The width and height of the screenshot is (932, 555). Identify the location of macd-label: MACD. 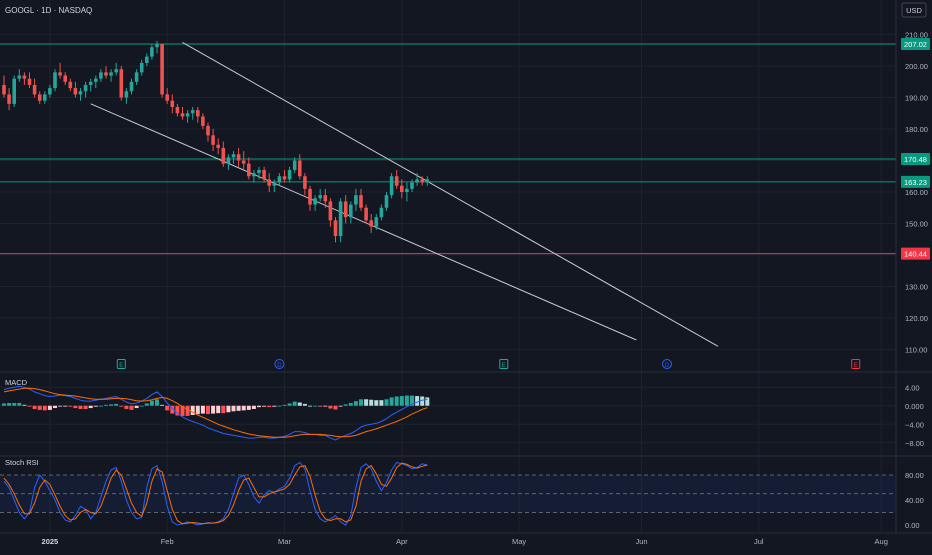
(16, 382).